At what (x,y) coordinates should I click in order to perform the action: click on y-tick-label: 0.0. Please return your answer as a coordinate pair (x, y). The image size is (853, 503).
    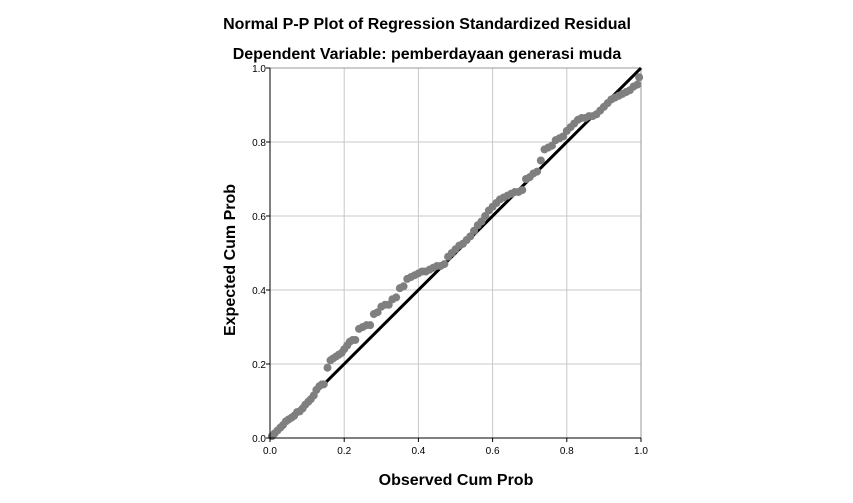
    Looking at the image, I should click on (259, 439).